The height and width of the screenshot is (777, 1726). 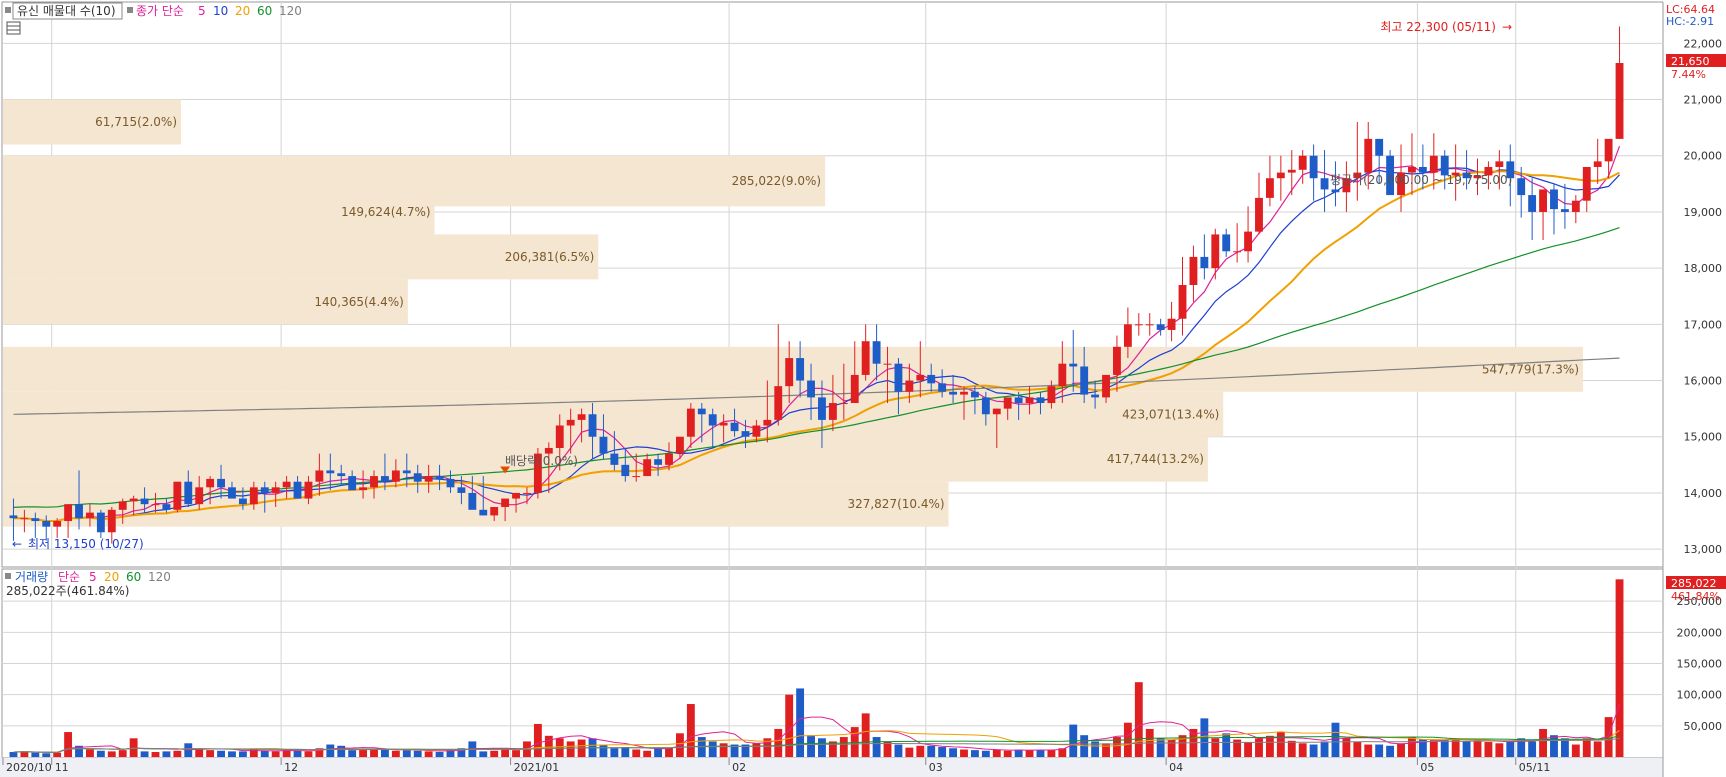 I want to click on volume-legend-period: 120, so click(x=159, y=577).